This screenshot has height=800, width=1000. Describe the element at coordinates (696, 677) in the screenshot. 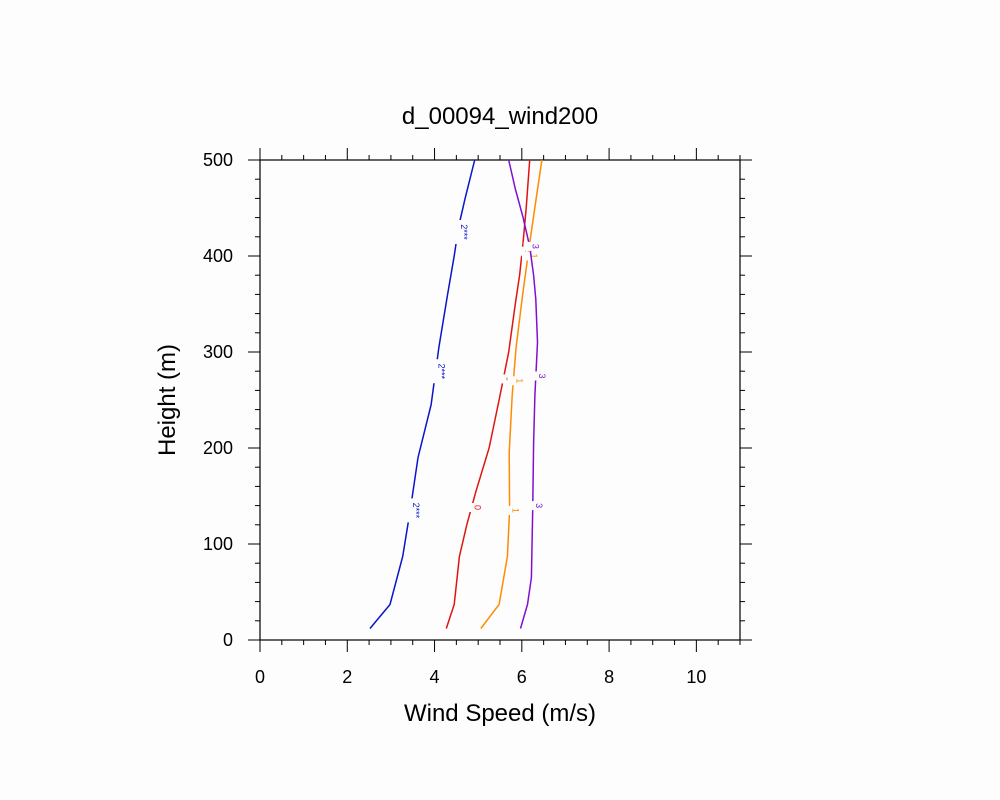

I see `x-tick-label: 10` at that location.